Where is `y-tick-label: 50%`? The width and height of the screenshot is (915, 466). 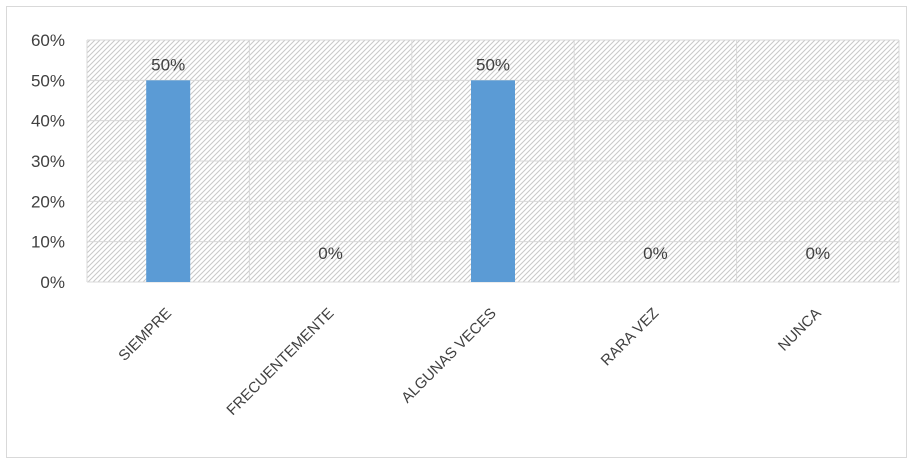 y-tick-label: 50% is located at coordinates (48, 80).